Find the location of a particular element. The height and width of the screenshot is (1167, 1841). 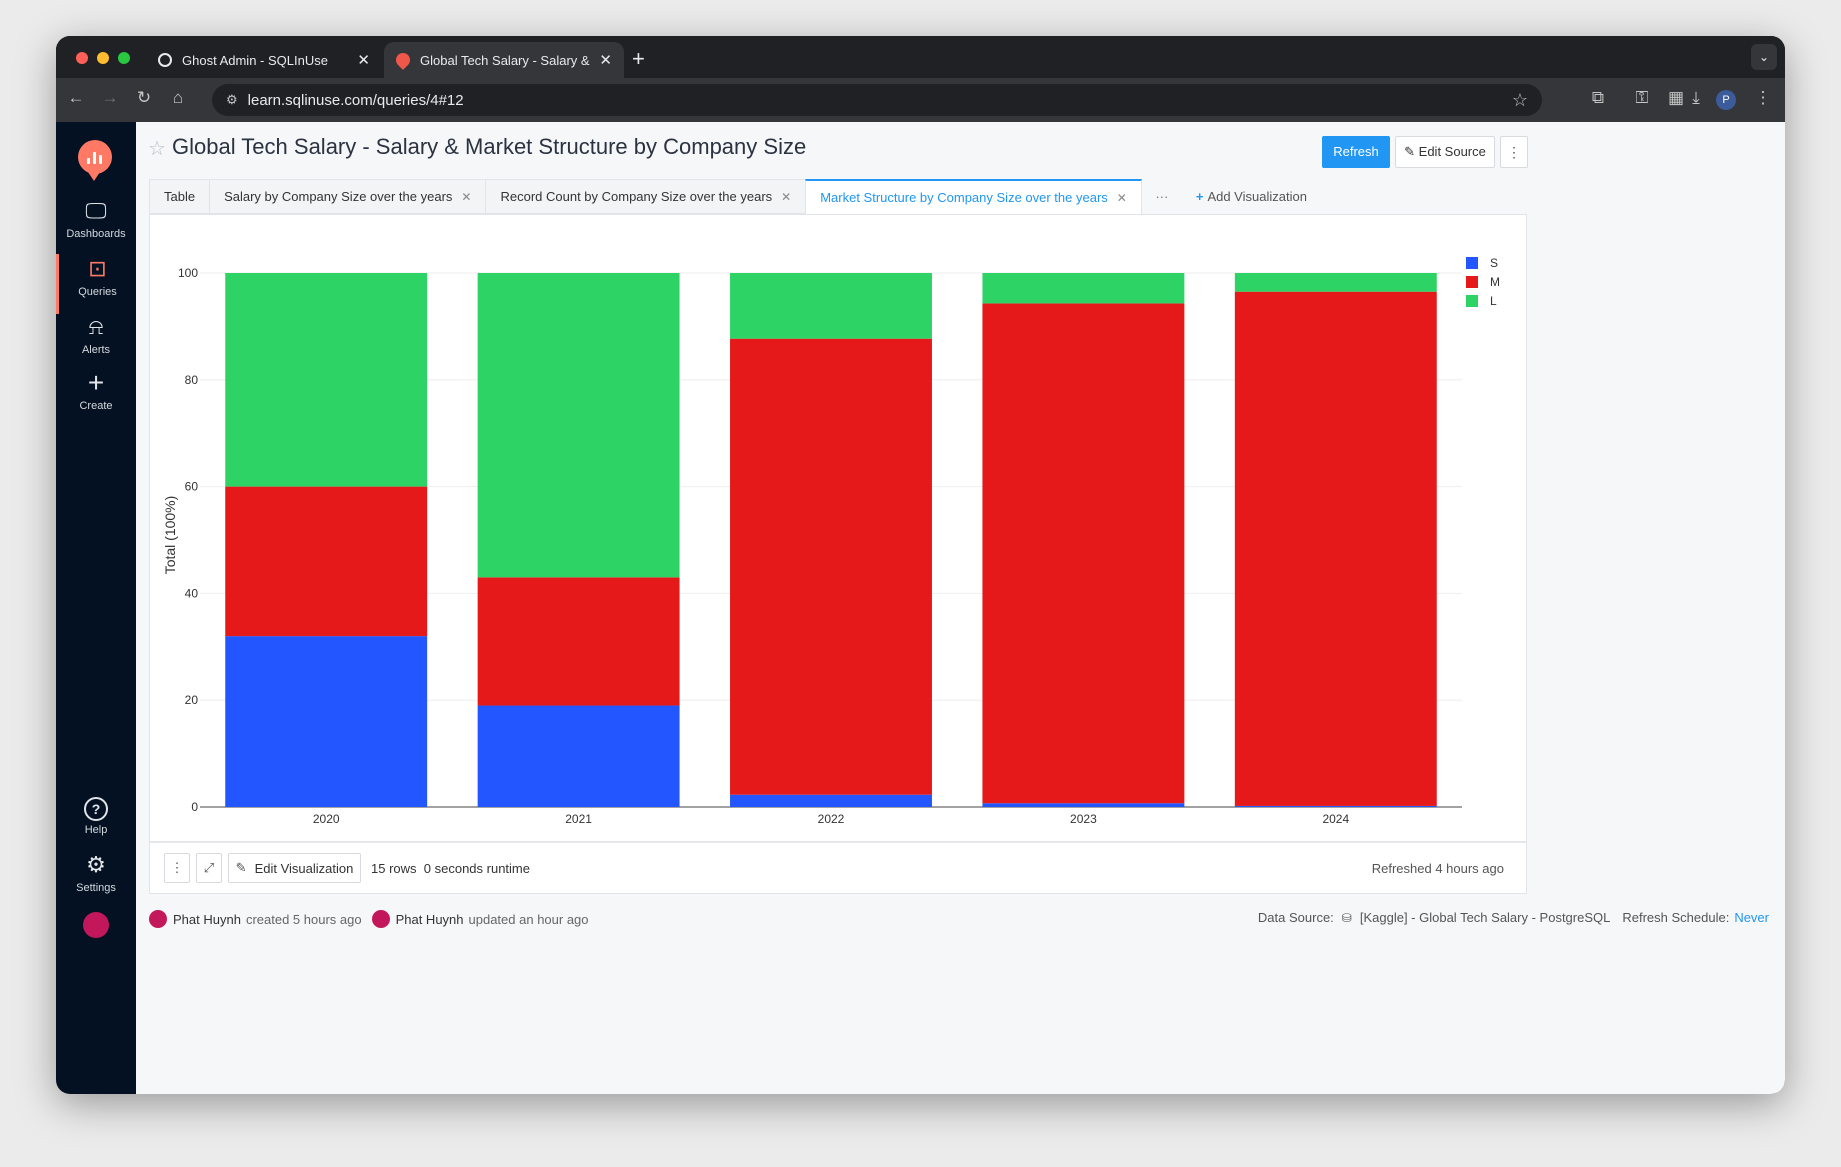

sidebar-item-settings: ⚙ Settings is located at coordinates (96, 880).